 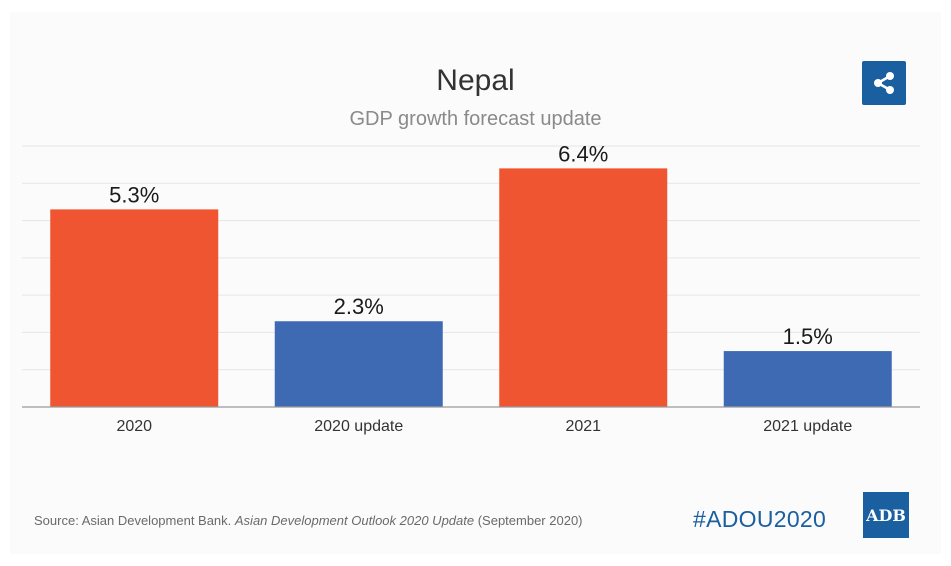 What do you see at coordinates (475, 119) in the screenshot?
I see `chart-subtitle: GDP growth forecast update` at bounding box center [475, 119].